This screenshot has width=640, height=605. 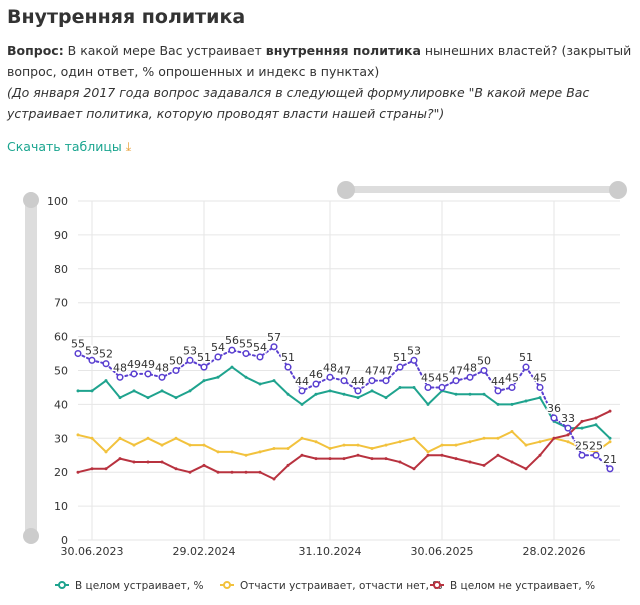 What do you see at coordinates (610, 459) in the screenshot?
I see `data-label: 21` at bounding box center [610, 459].